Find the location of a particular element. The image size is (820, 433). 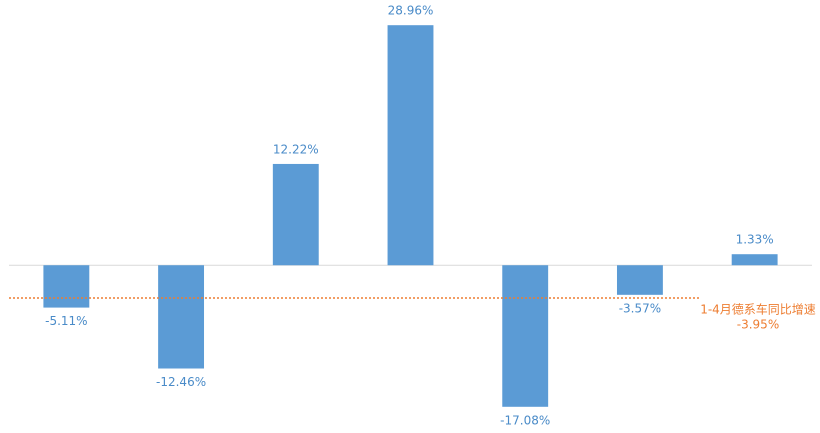

value-label: -12.46% is located at coordinates (181, 382).